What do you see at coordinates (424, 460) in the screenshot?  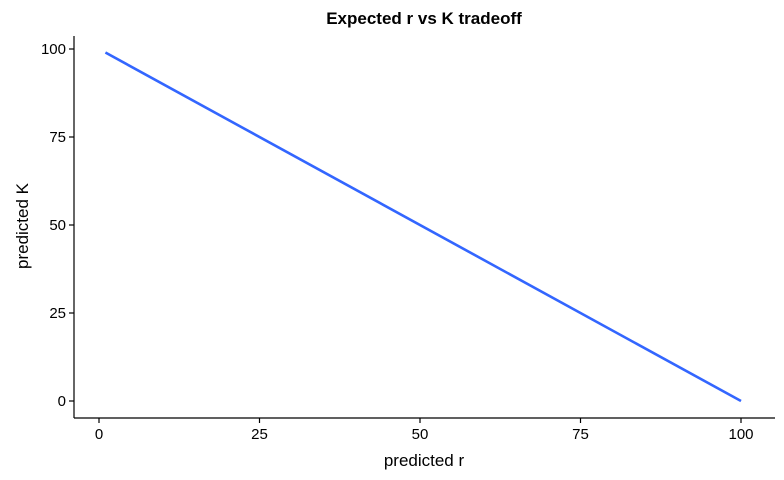 I see `x-axis-title: predicted r` at bounding box center [424, 460].